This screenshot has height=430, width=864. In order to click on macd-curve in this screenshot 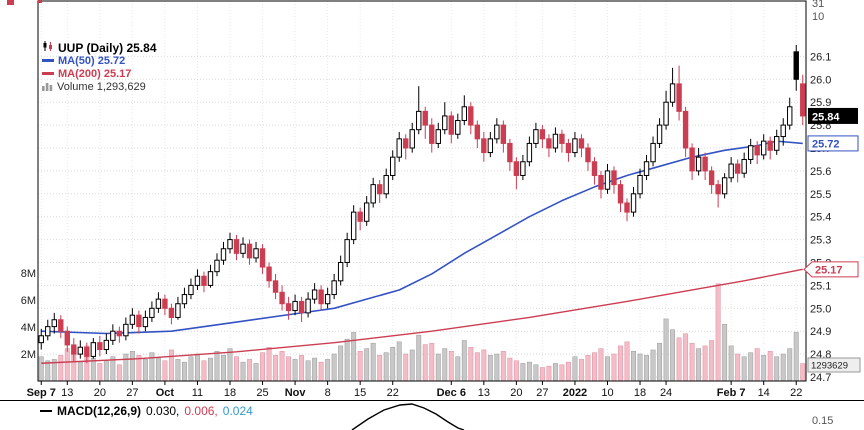, I will do `click(408, 416)`.